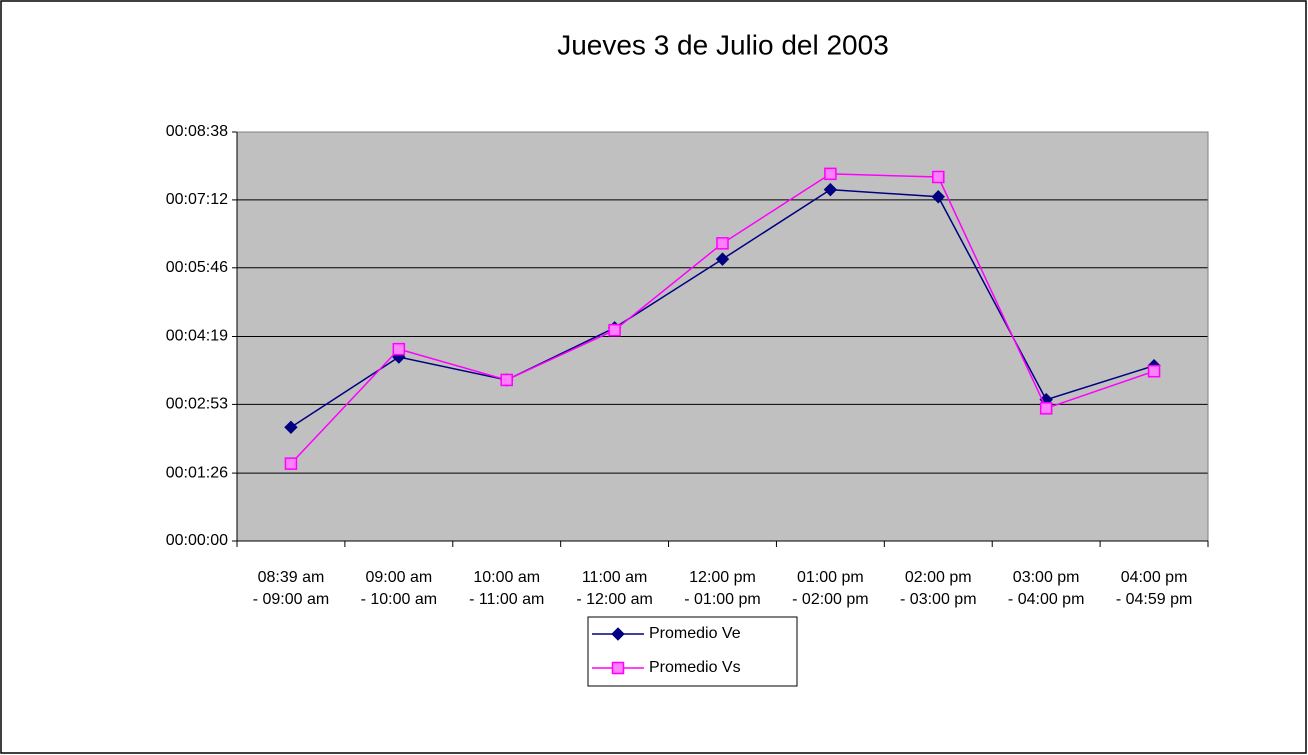 Image resolution: width=1308 pixels, height=755 pixels. Describe the element at coordinates (197, 131) in the screenshot. I see `y-tick-label: 00:08:38` at that location.